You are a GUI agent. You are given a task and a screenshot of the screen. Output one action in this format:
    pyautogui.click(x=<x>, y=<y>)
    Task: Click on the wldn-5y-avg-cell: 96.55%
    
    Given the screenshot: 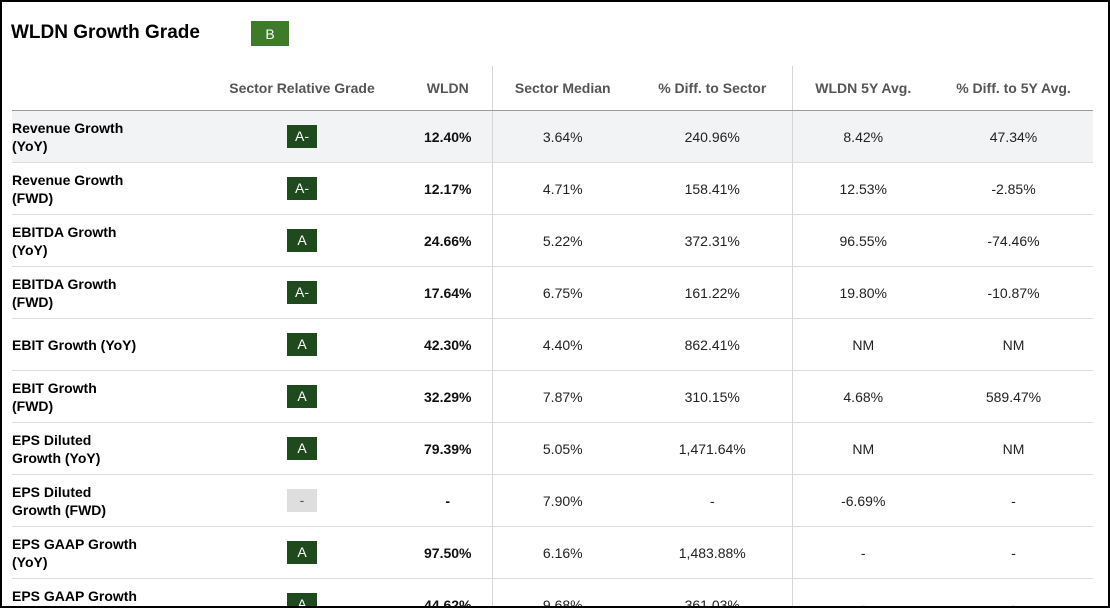 What is the action you would take?
    pyautogui.click(x=863, y=240)
    